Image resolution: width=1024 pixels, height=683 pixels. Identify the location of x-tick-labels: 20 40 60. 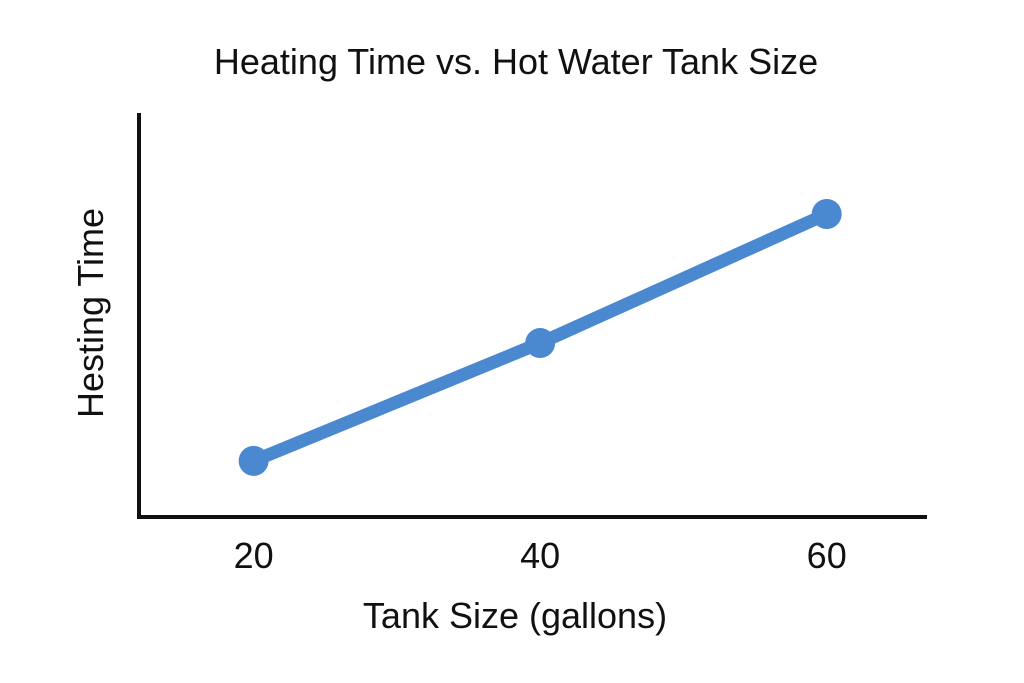
(540, 555).